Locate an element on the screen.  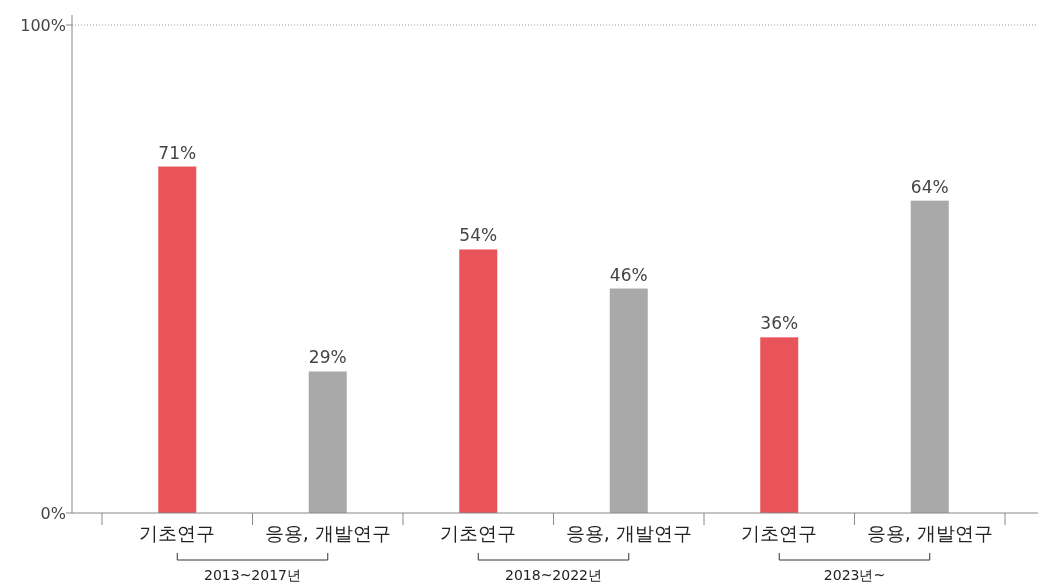
data-label: 29% is located at coordinates (327, 357).